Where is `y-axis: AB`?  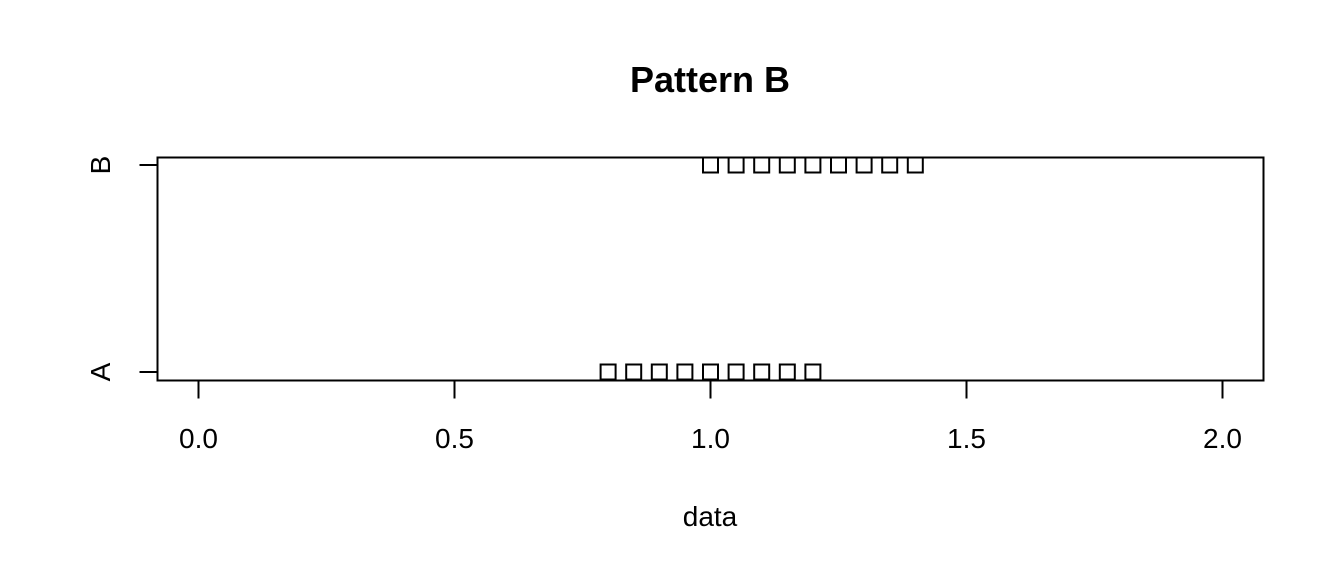
y-axis: AB is located at coordinates (122, 268).